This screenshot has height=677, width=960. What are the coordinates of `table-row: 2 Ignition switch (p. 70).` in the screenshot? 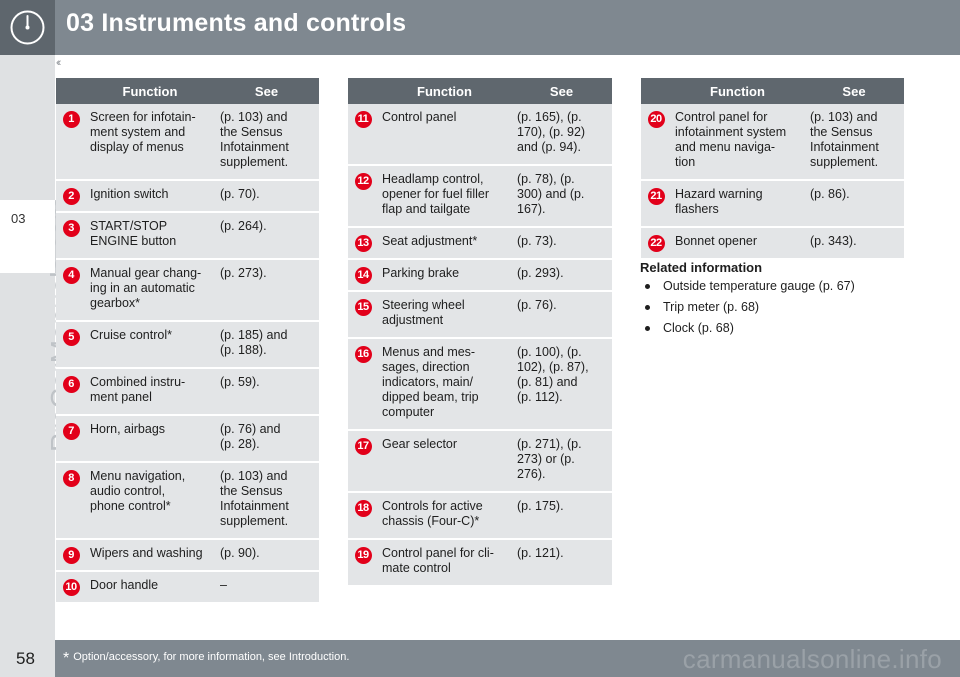 It's located at (187, 196).